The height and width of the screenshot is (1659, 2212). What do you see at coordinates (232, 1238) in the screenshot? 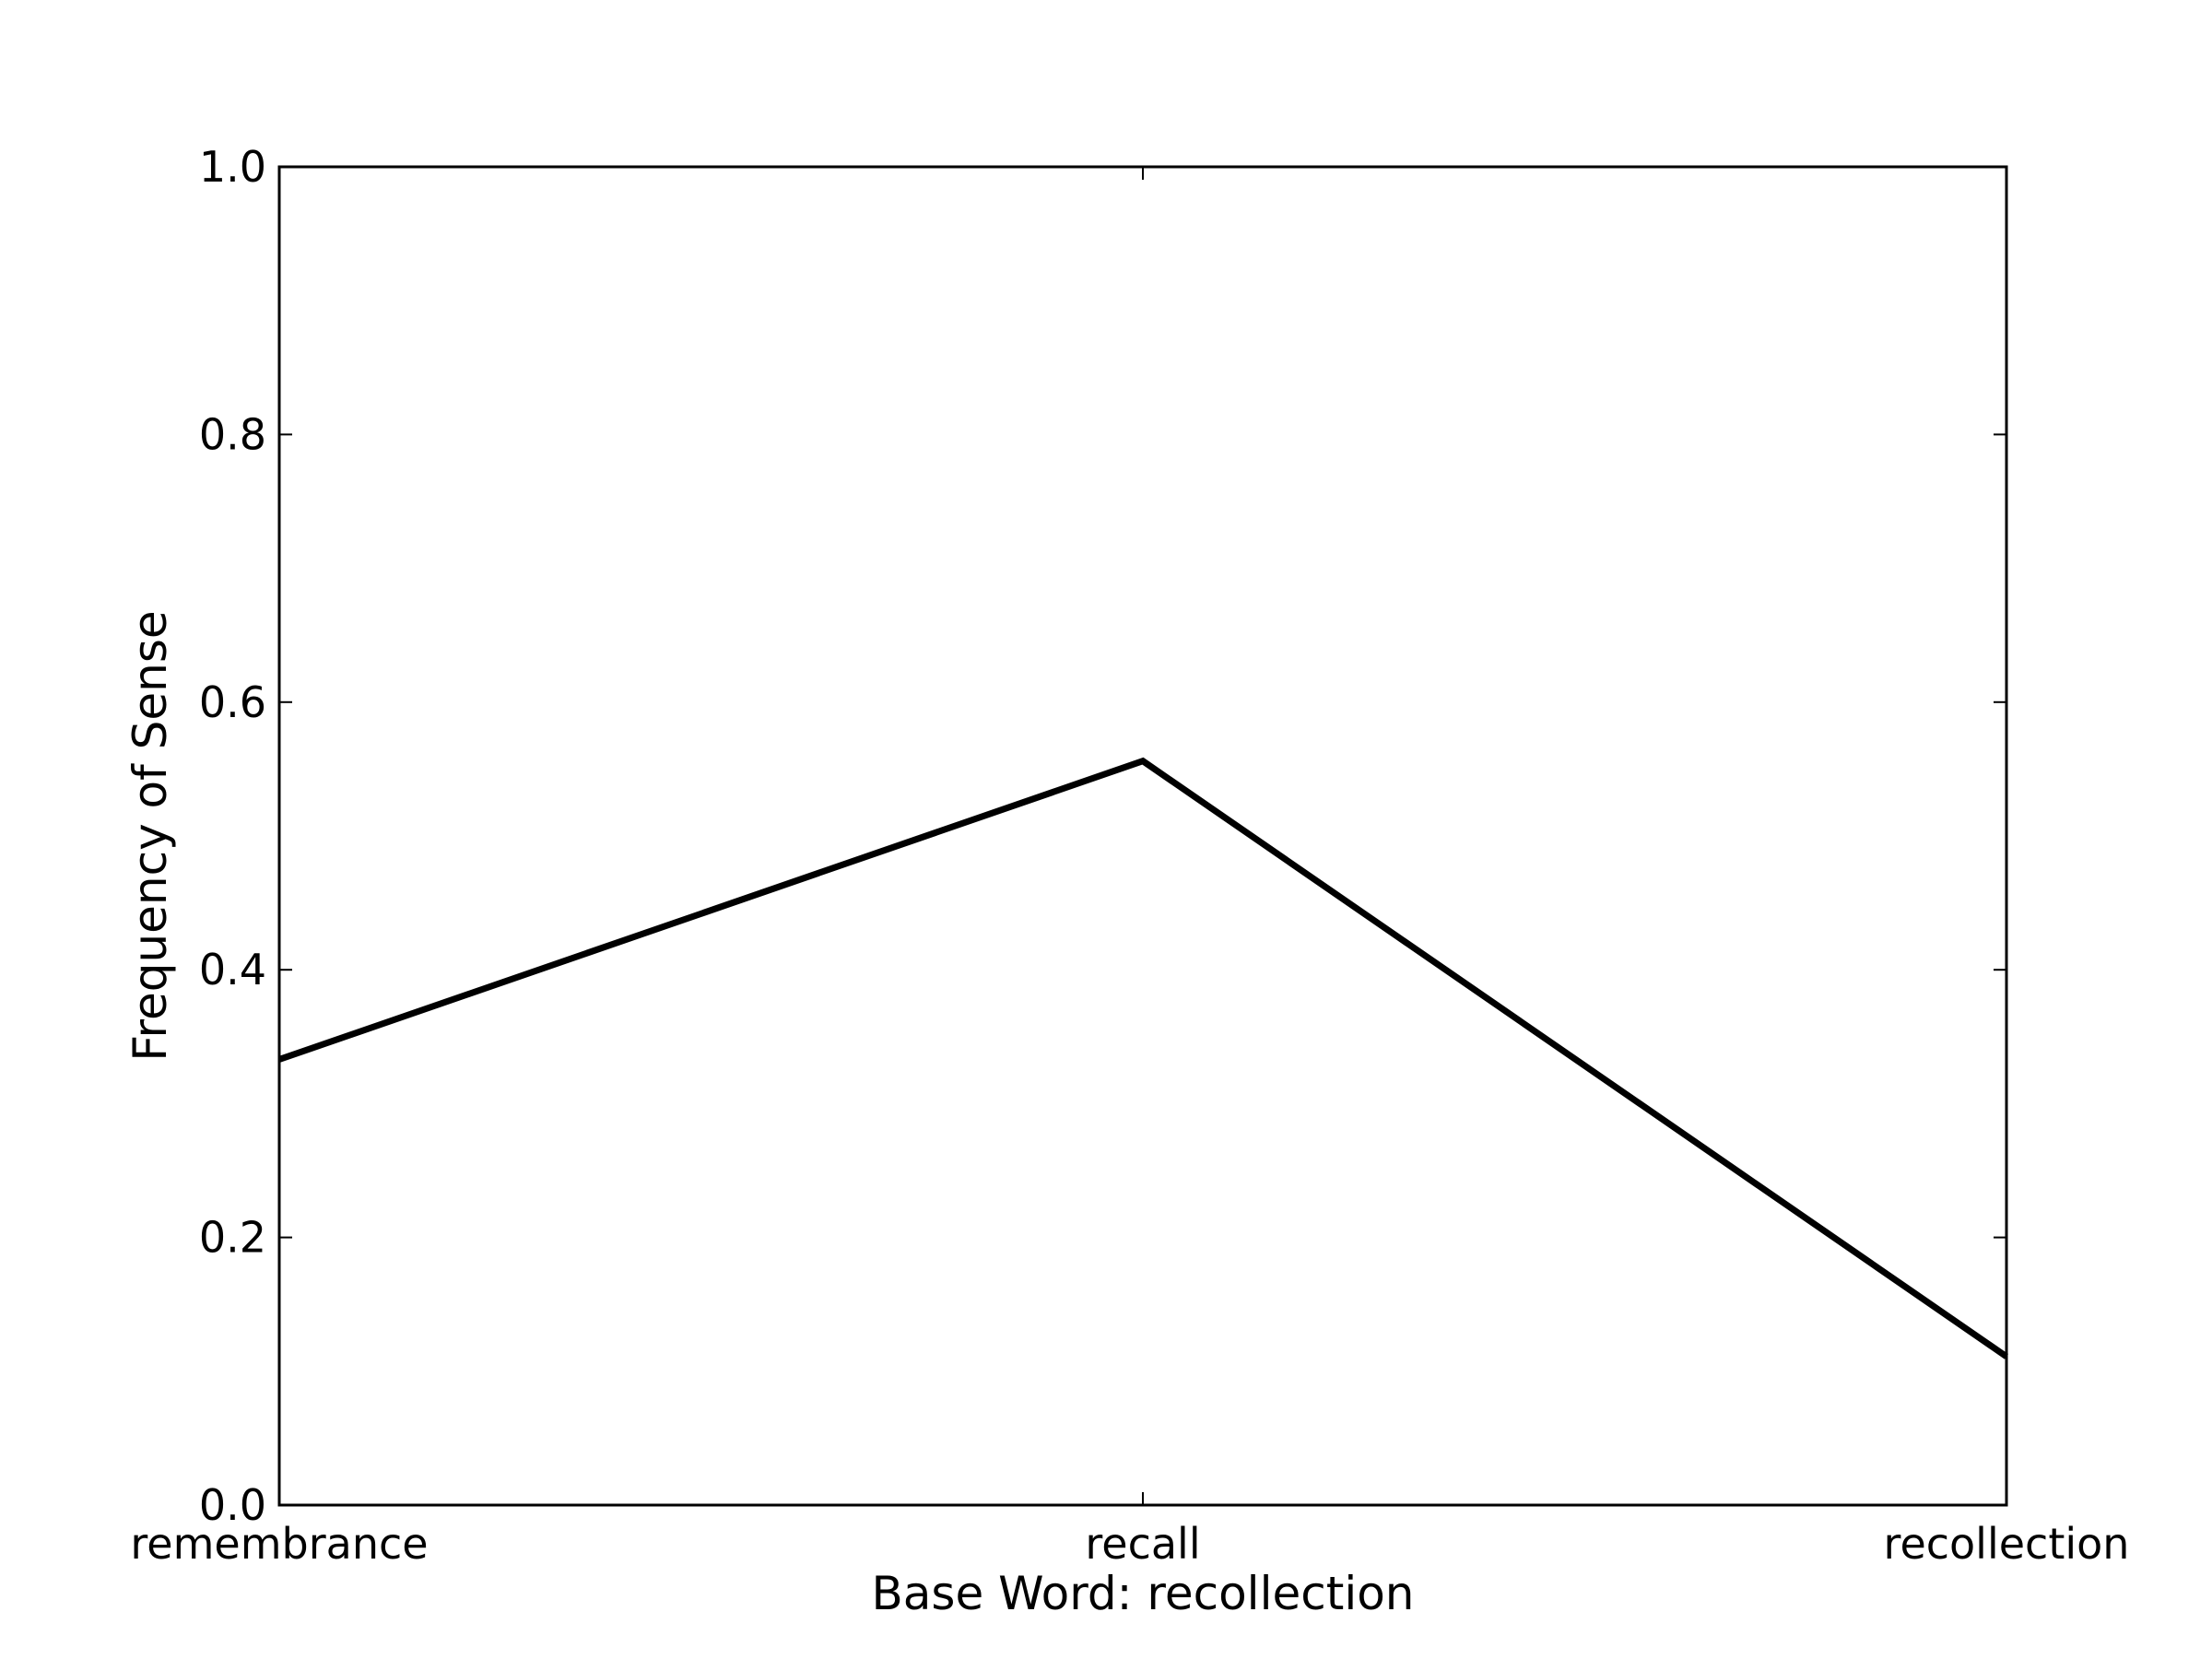
I see `y-tick-label: 0.2` at bounding box center [232, 1238].